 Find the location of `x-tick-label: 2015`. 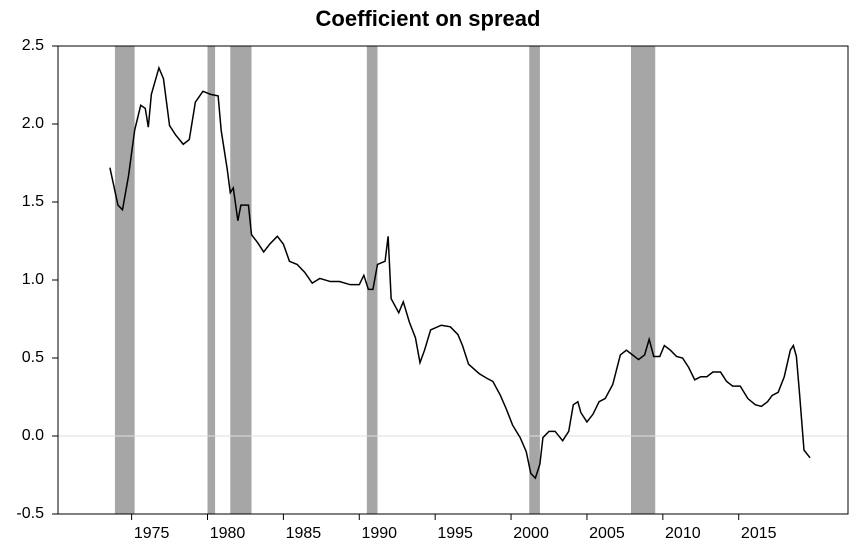

x-tick-label: 2015 is located at coordinates (759, 533).